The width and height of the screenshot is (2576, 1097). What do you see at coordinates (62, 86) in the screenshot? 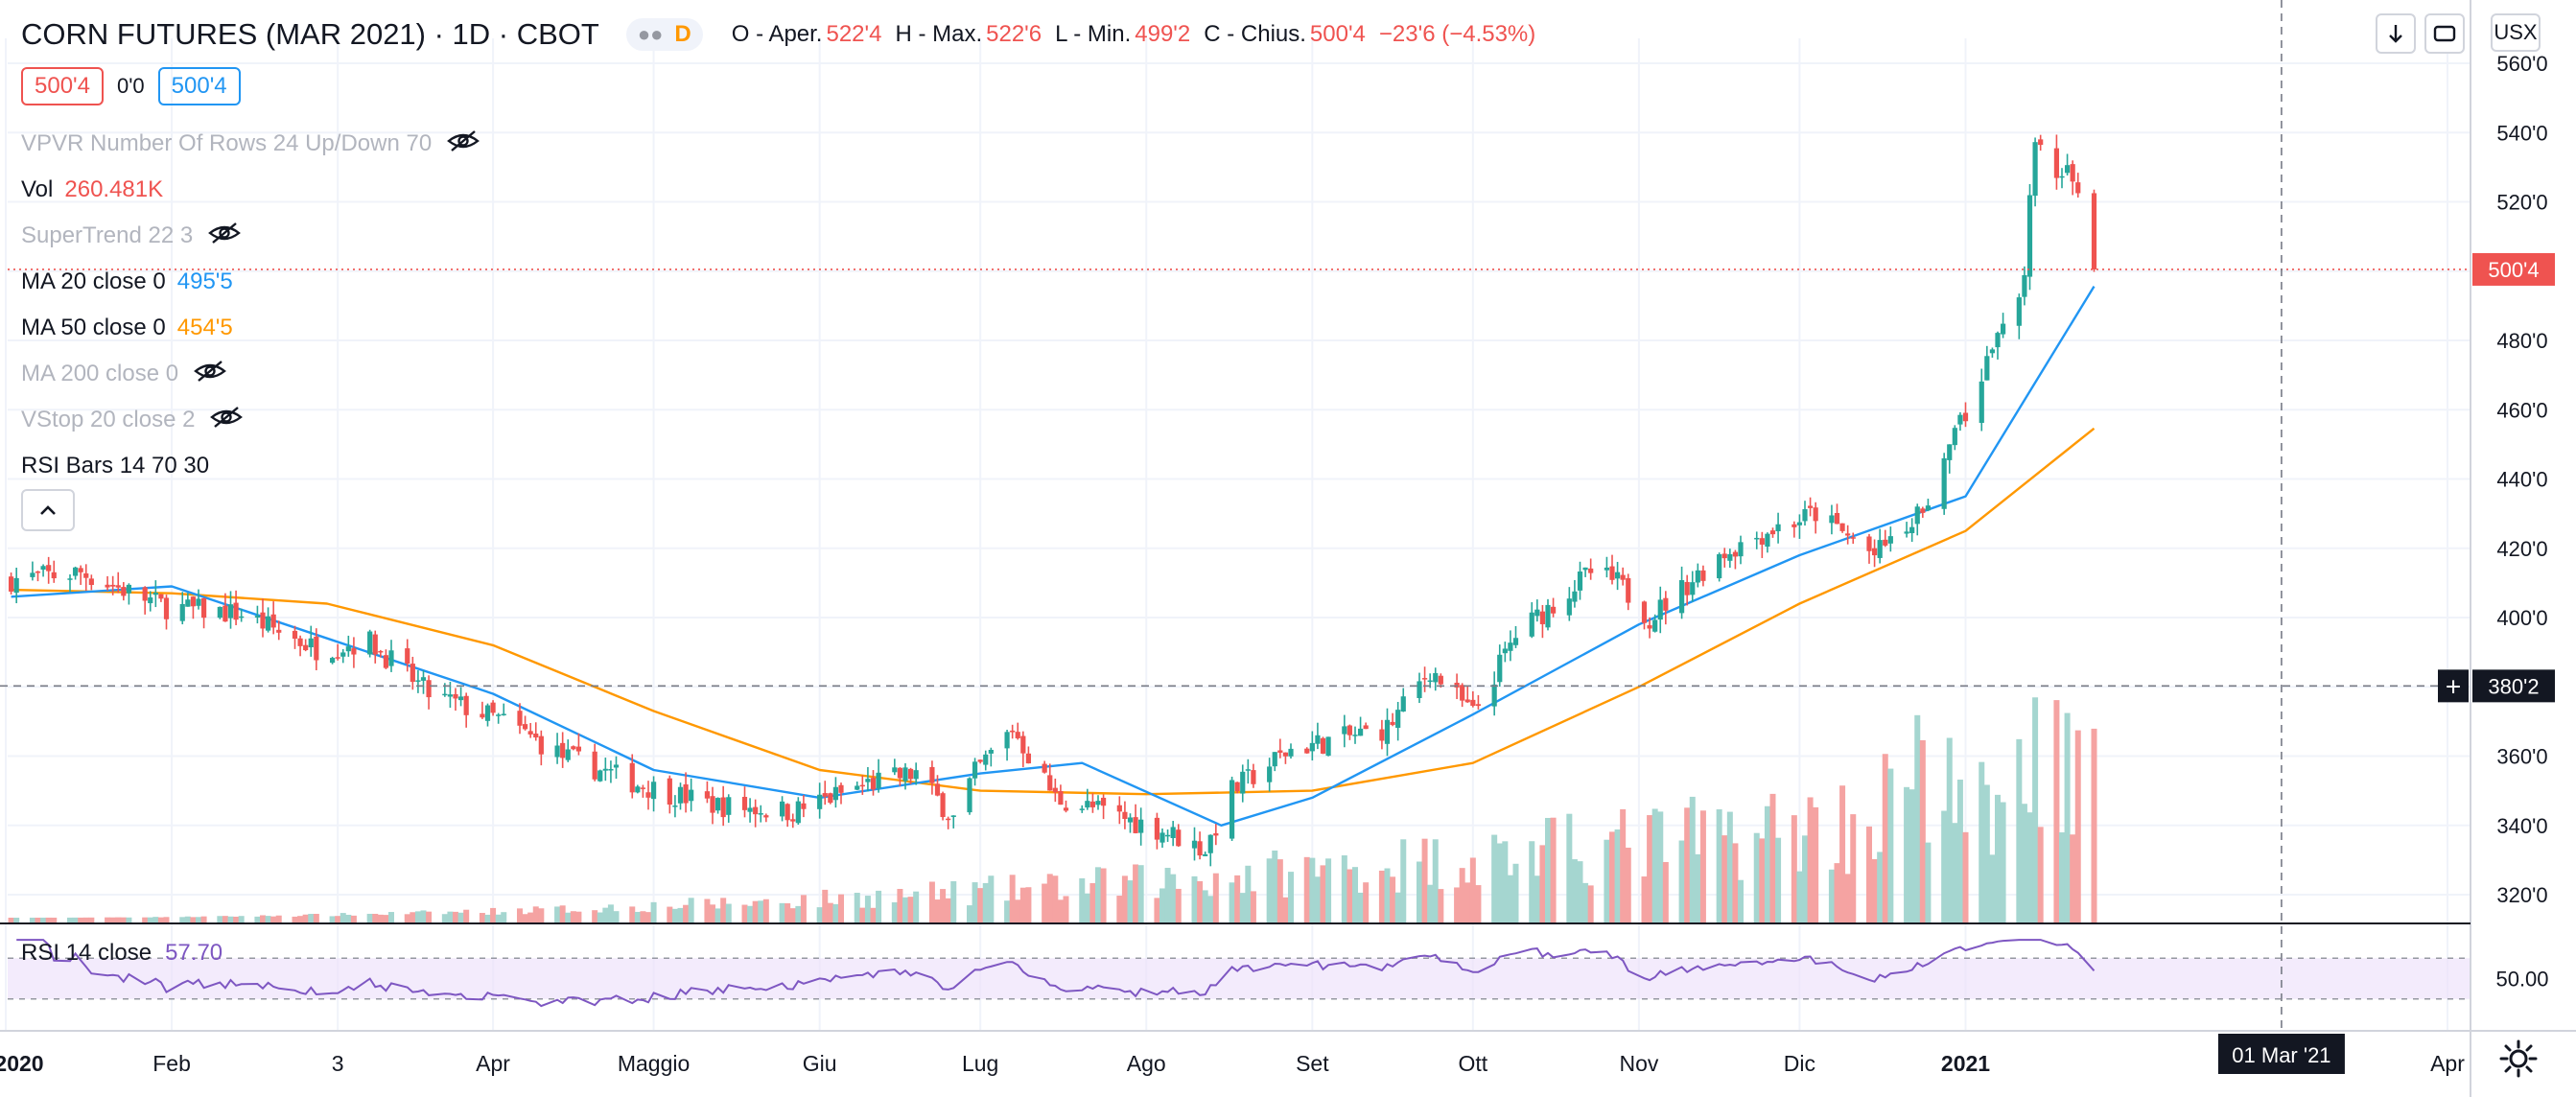
I see `sell-button: 500'4` at bounding box center [62, 86].